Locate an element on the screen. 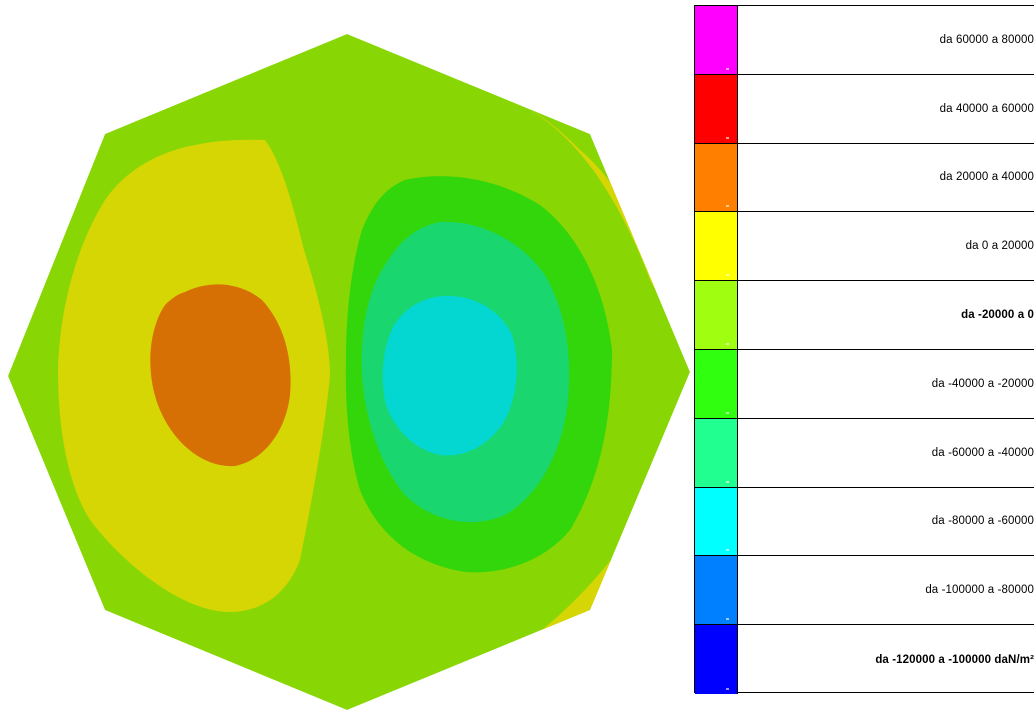 The image size is (1034, 713). legend-item: da 20000 a 40000 is located at coordinates (864, 178).